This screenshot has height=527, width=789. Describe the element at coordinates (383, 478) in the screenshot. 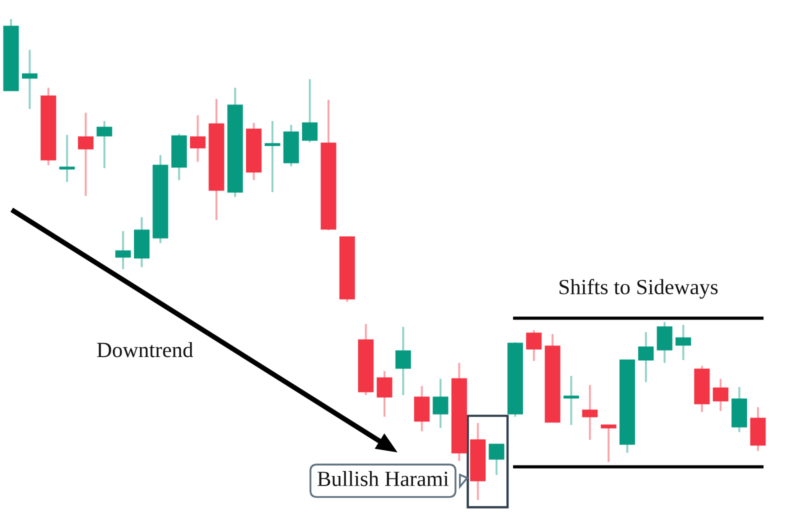

I see `annotation: Bullish Harami` at that location.